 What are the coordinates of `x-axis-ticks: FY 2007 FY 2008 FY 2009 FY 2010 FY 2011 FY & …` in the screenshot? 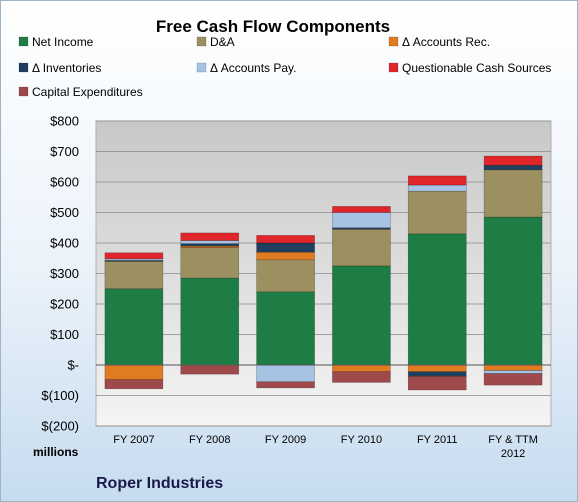 It's located at (325, 447).